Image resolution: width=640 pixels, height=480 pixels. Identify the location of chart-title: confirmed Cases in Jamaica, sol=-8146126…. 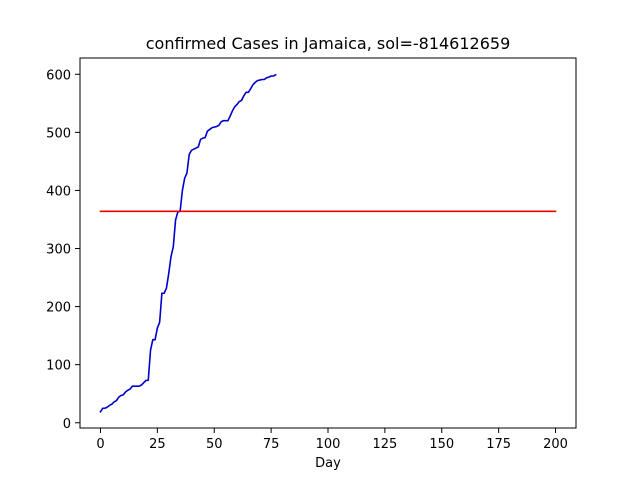
(328, 43).